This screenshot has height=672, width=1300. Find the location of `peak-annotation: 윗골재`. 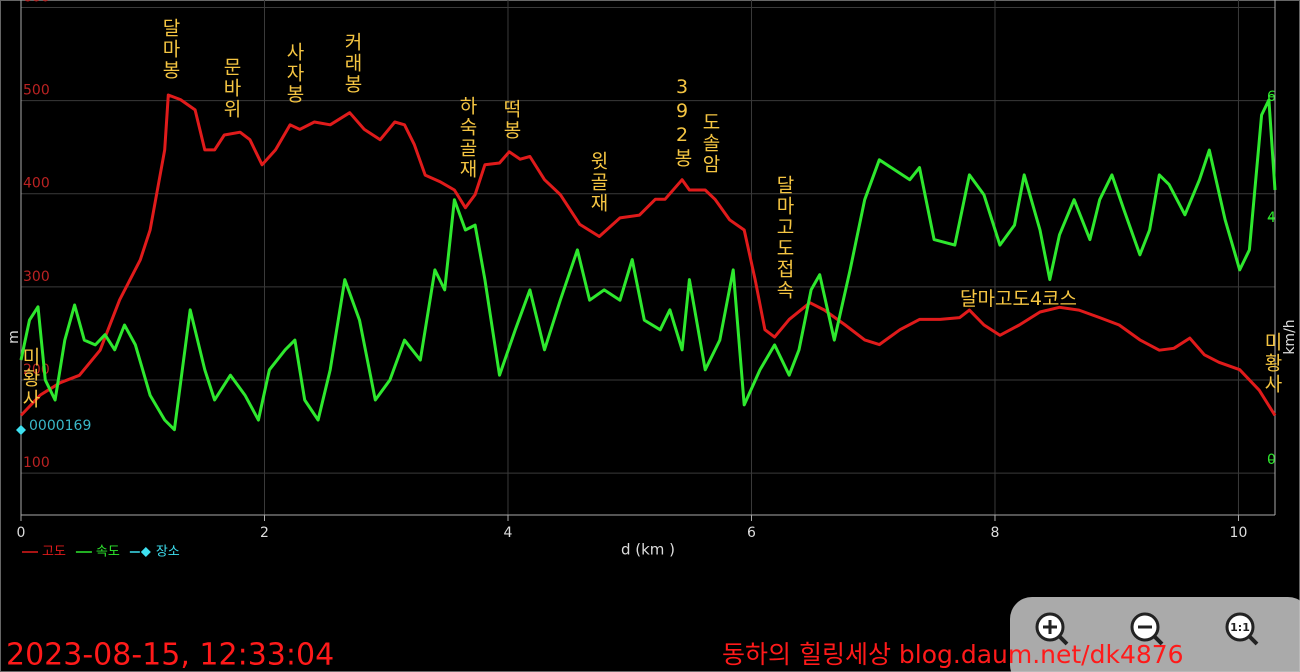

peak-annotation: 윗골재 is located at coordinates (598, 182).